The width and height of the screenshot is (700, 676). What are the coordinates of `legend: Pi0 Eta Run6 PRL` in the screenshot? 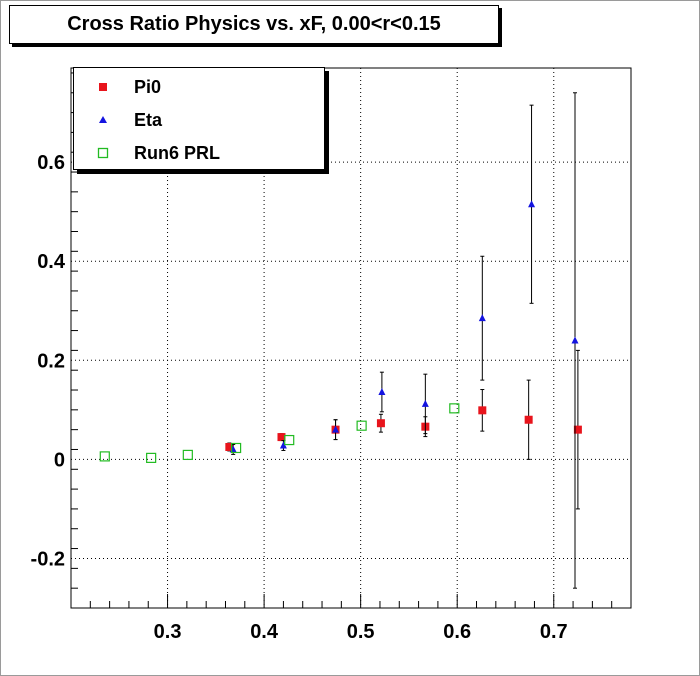 It's located at (199, 118).